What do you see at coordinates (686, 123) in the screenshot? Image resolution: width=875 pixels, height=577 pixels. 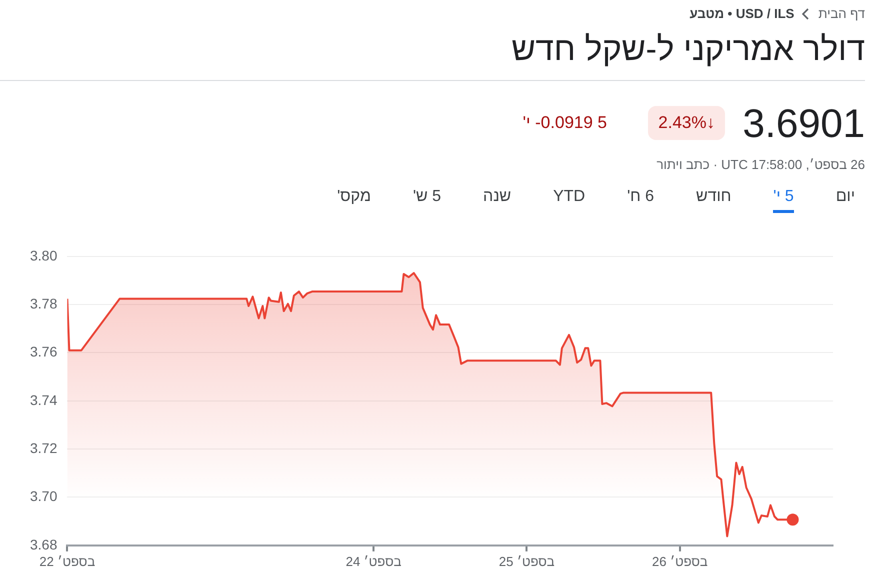 I see `text: 2.43%↓` at bounding box center [686, 123].